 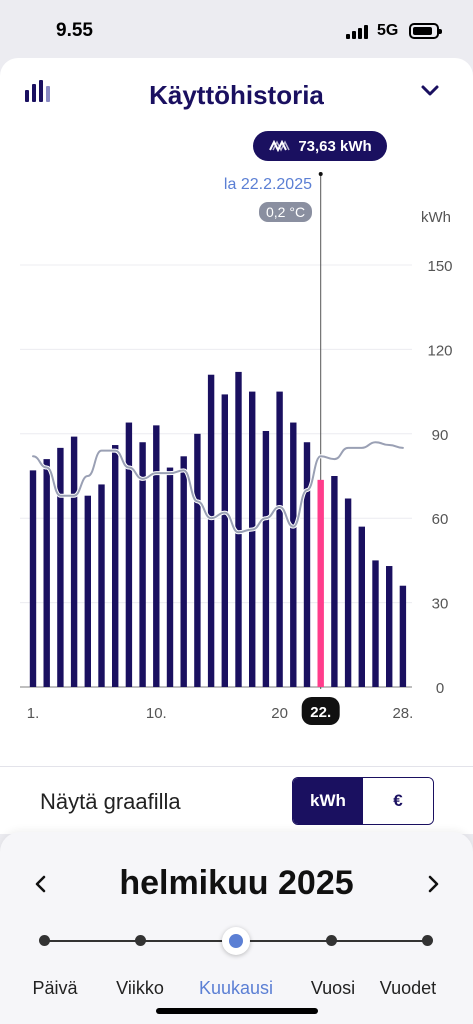 I want to click on period-stop-vuosi, so click(x=331, y=940).